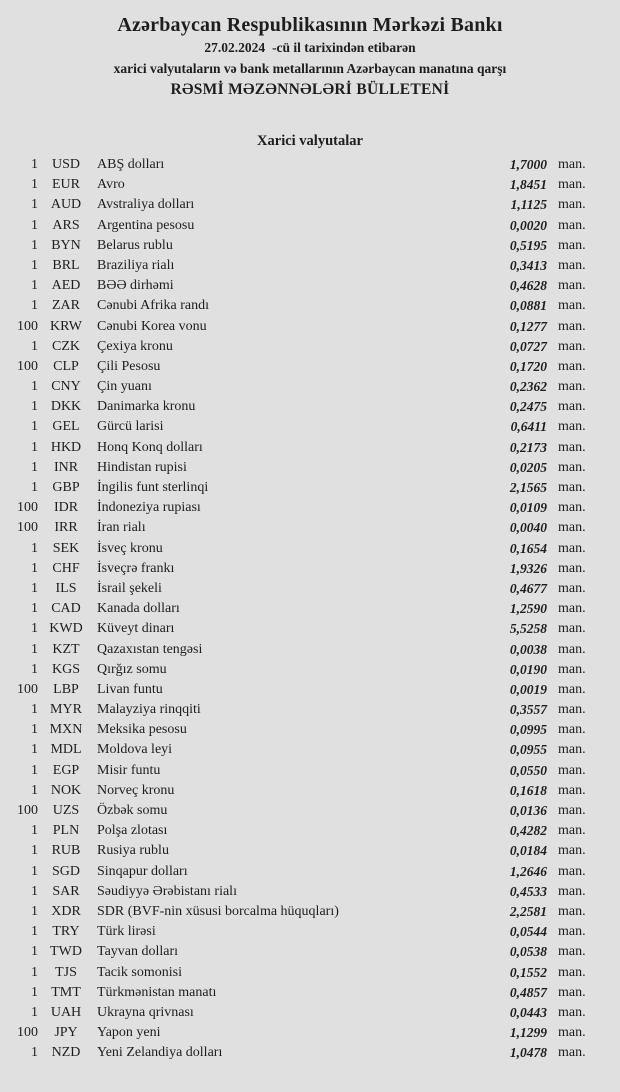  Describe the element at coordinates (135, 245) in the screenshot. I see `currency-name-cell: Belarus rublu` at that location.